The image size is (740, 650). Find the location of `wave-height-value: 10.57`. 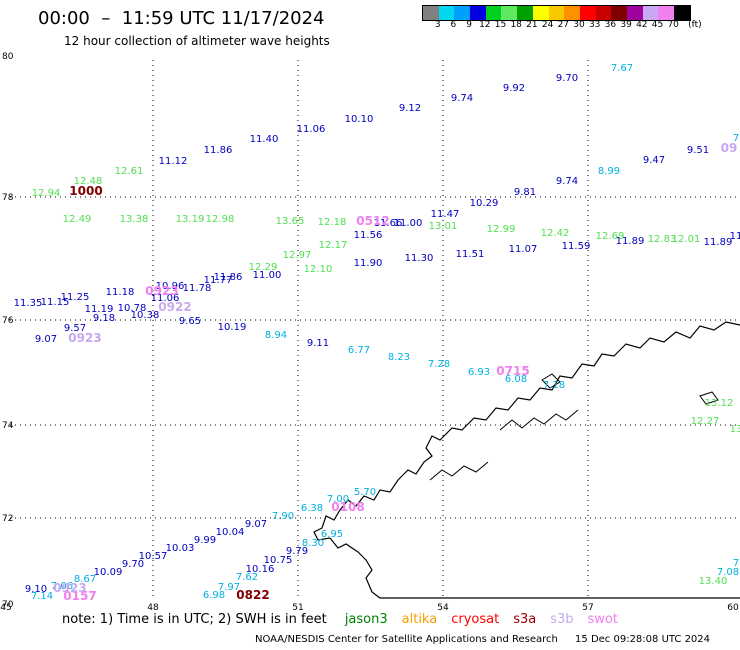

wave-height-value: 10.57 is located at coordinates (153, 556).